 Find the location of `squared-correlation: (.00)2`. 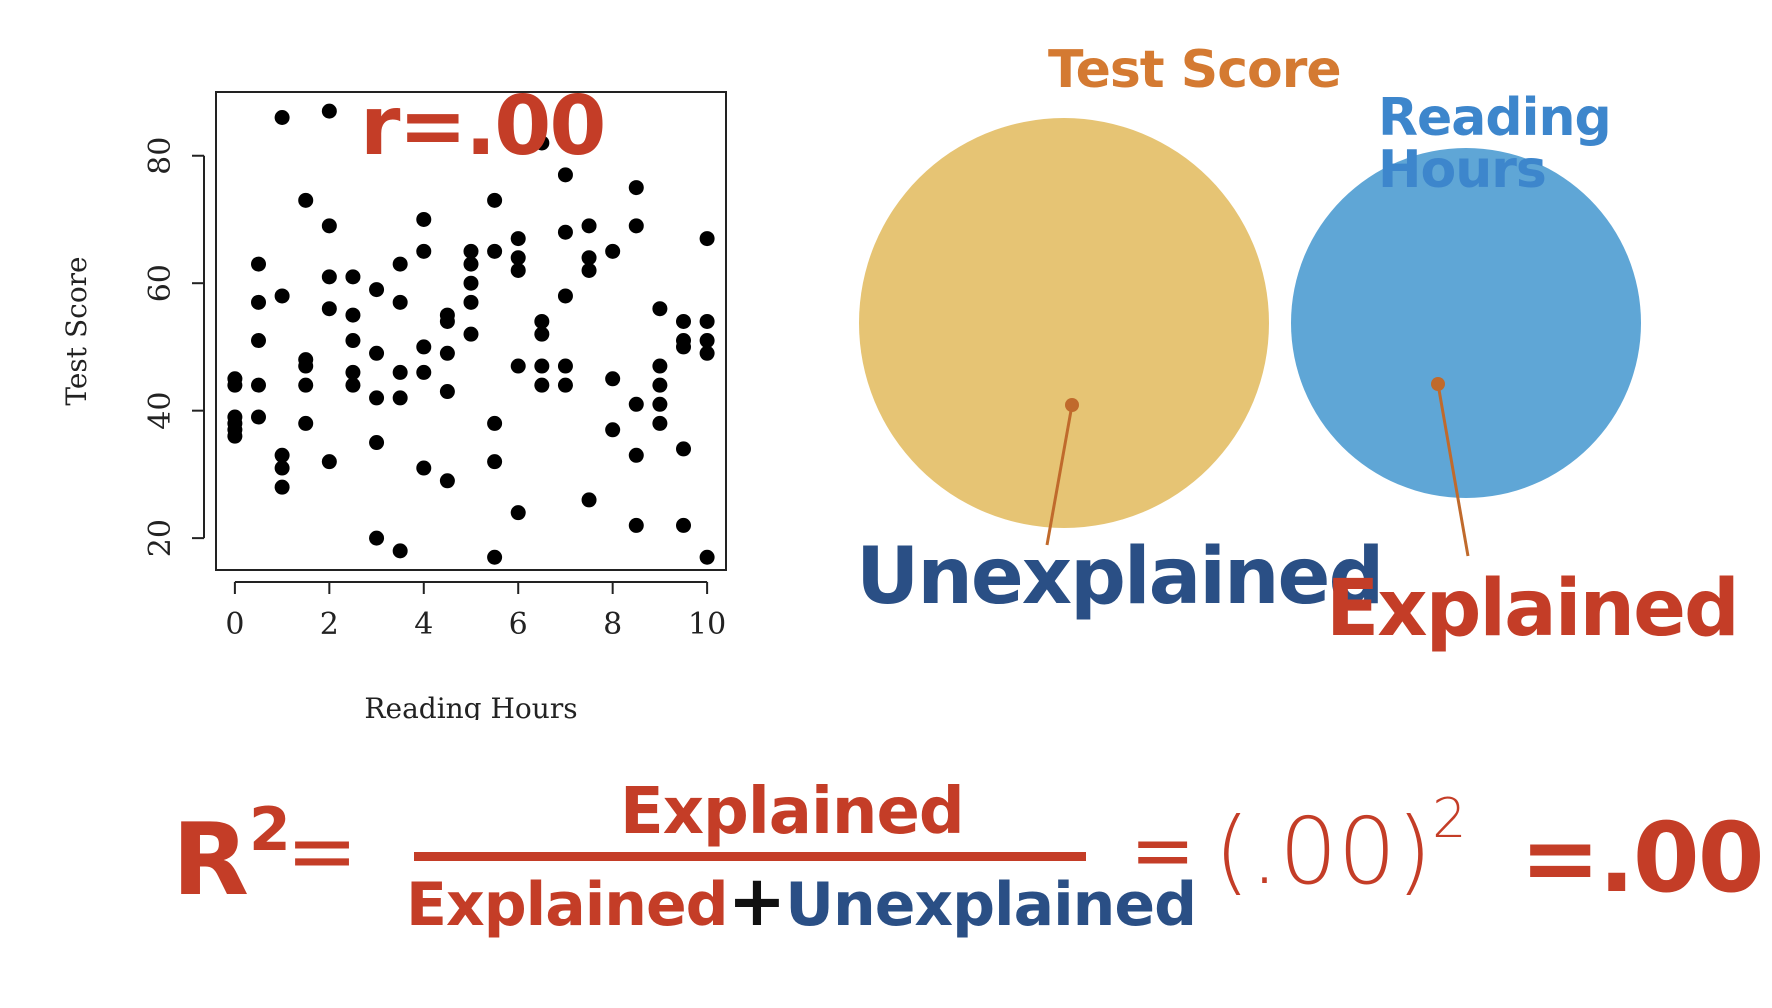

squared-correlation: (.00)2 is located at coordinates (1340, 845).